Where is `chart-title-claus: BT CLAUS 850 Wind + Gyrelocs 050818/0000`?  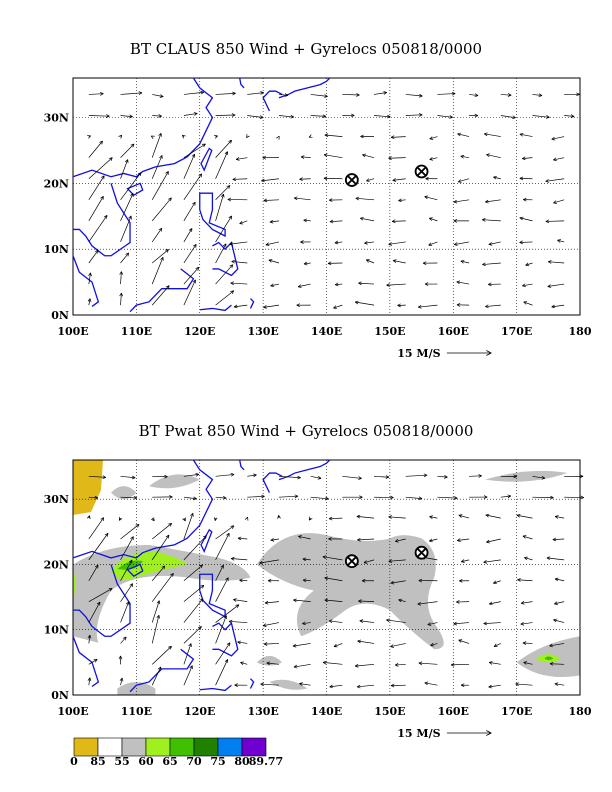 chart-title-claus: BT CLAUS 850 Wind + Gyrelocs 050818/0000 is located at coordinates (306, 49).